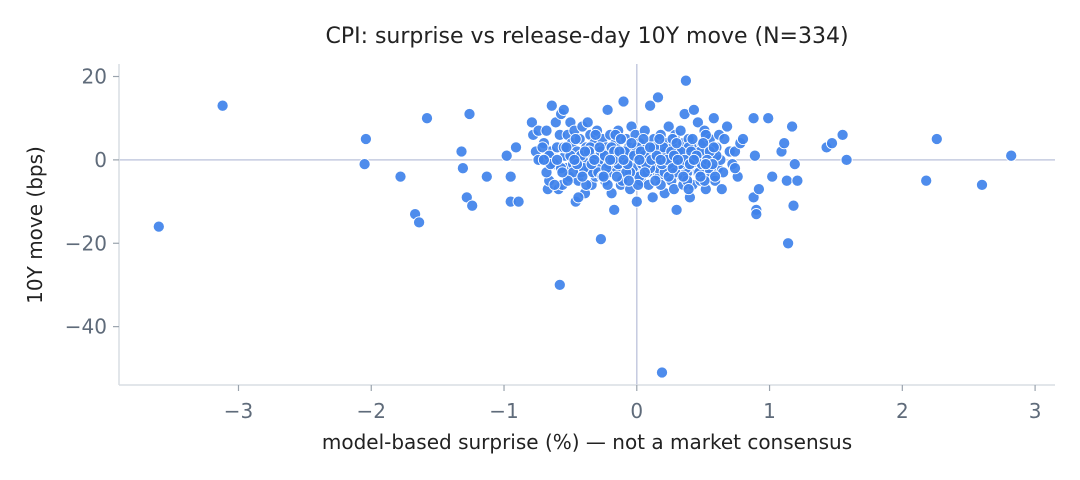  Describe the element at coordinates (503, 411) in the screenshot. I see `x-tick-label: −1` at that location.